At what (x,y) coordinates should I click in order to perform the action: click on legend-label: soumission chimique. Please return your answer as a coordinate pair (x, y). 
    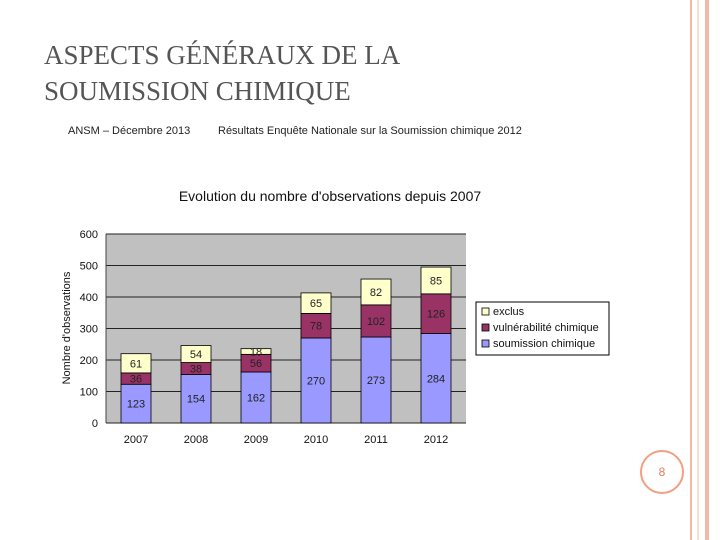
    Looking at the image, I should click on (544, 344).